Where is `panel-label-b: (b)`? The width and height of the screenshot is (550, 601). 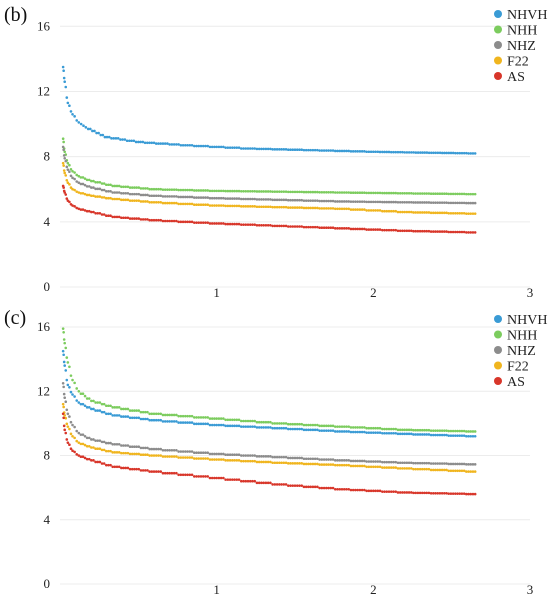
panel-label-b: (b) is located at coordinates (16, 15).